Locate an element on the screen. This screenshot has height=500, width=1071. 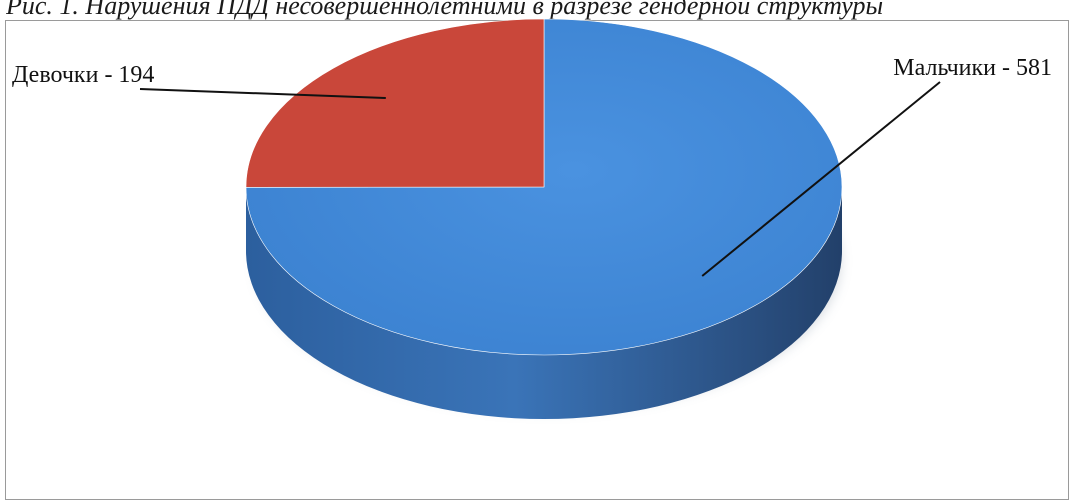
data-label-girls: Девочки - 194 is located at coordinates (83, 75).